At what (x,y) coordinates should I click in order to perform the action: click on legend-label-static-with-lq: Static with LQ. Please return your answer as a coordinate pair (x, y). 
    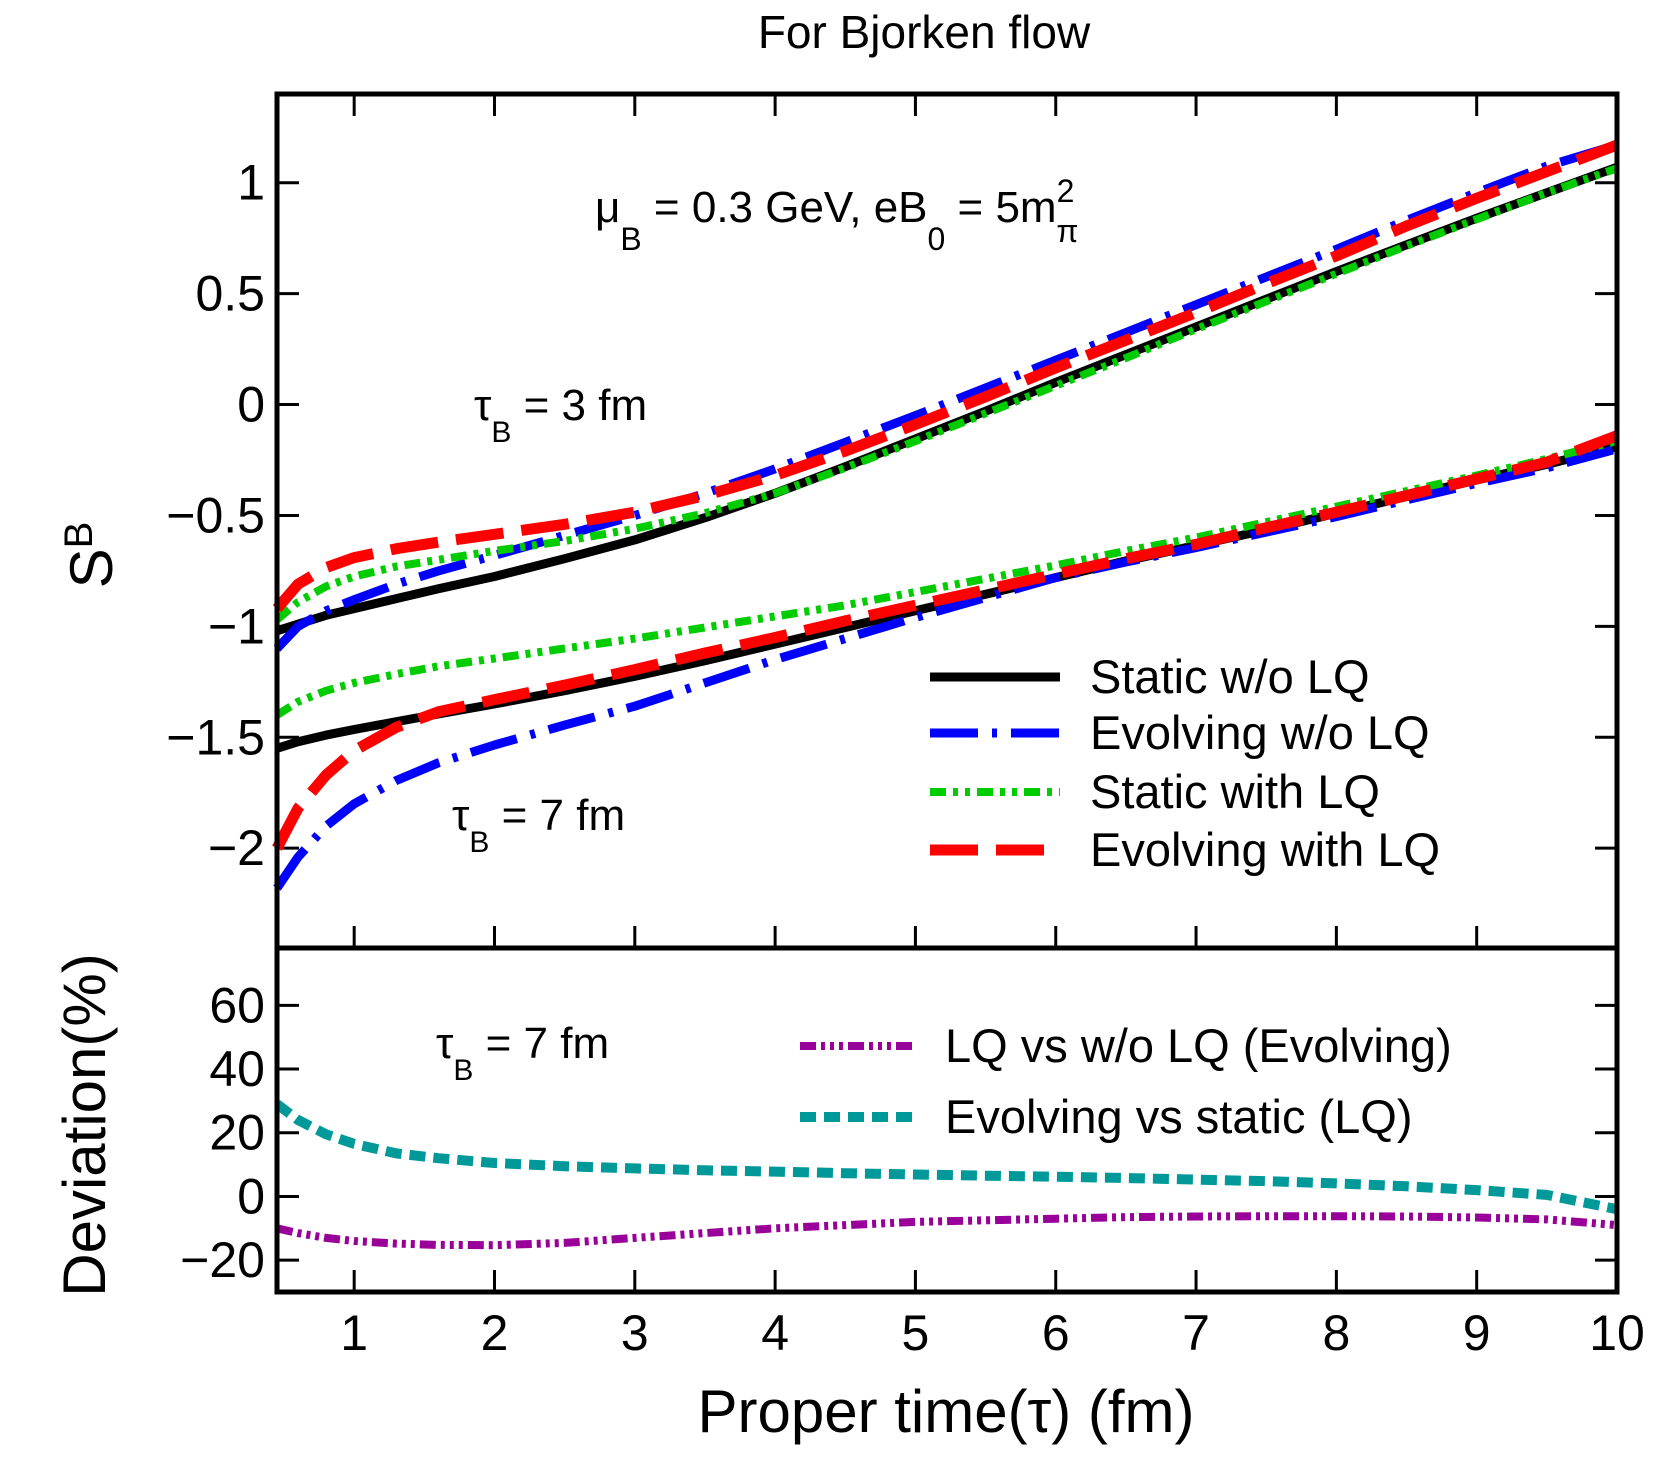
    Looking at the image, I should click on (1235, 791).